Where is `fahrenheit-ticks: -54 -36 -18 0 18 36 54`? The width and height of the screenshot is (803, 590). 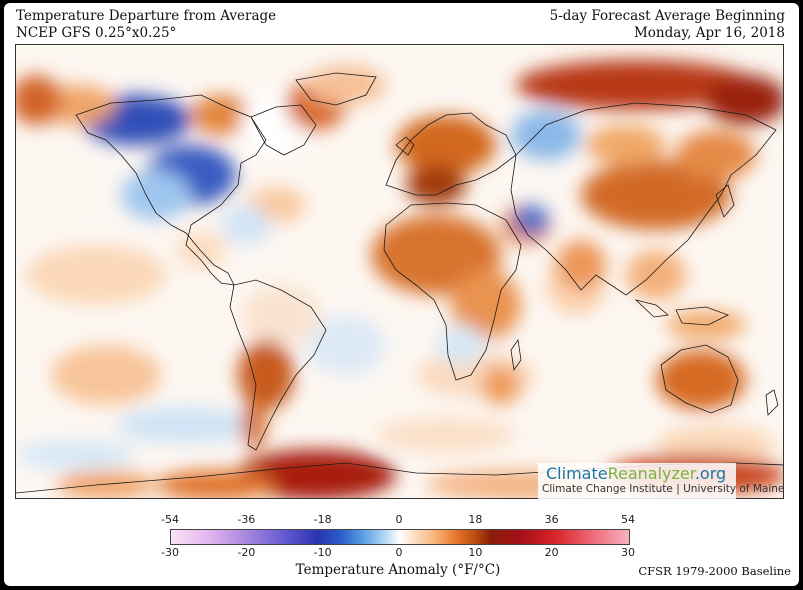
fahrenheit-ticks: -54 -36 -18 0 18 36 54 is located at coordinates (398, 520).